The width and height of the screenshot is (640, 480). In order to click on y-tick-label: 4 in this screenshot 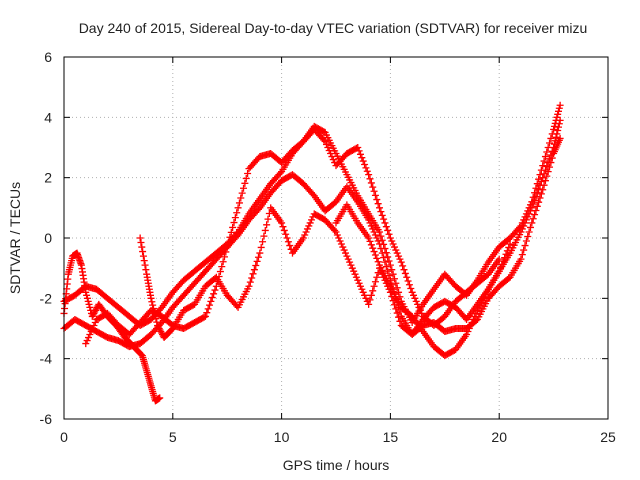, I will do `click(48, 117)`.